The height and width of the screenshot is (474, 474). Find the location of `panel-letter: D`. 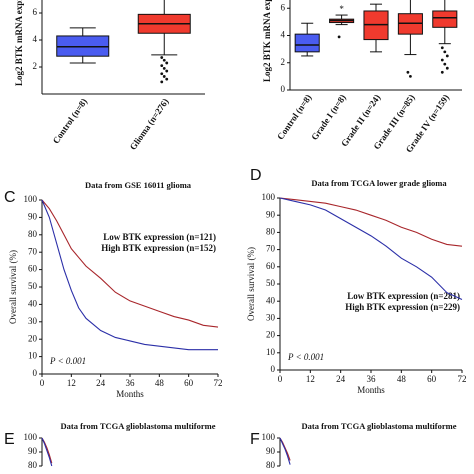

panel-letter: D is located at coordinates (256, 175).